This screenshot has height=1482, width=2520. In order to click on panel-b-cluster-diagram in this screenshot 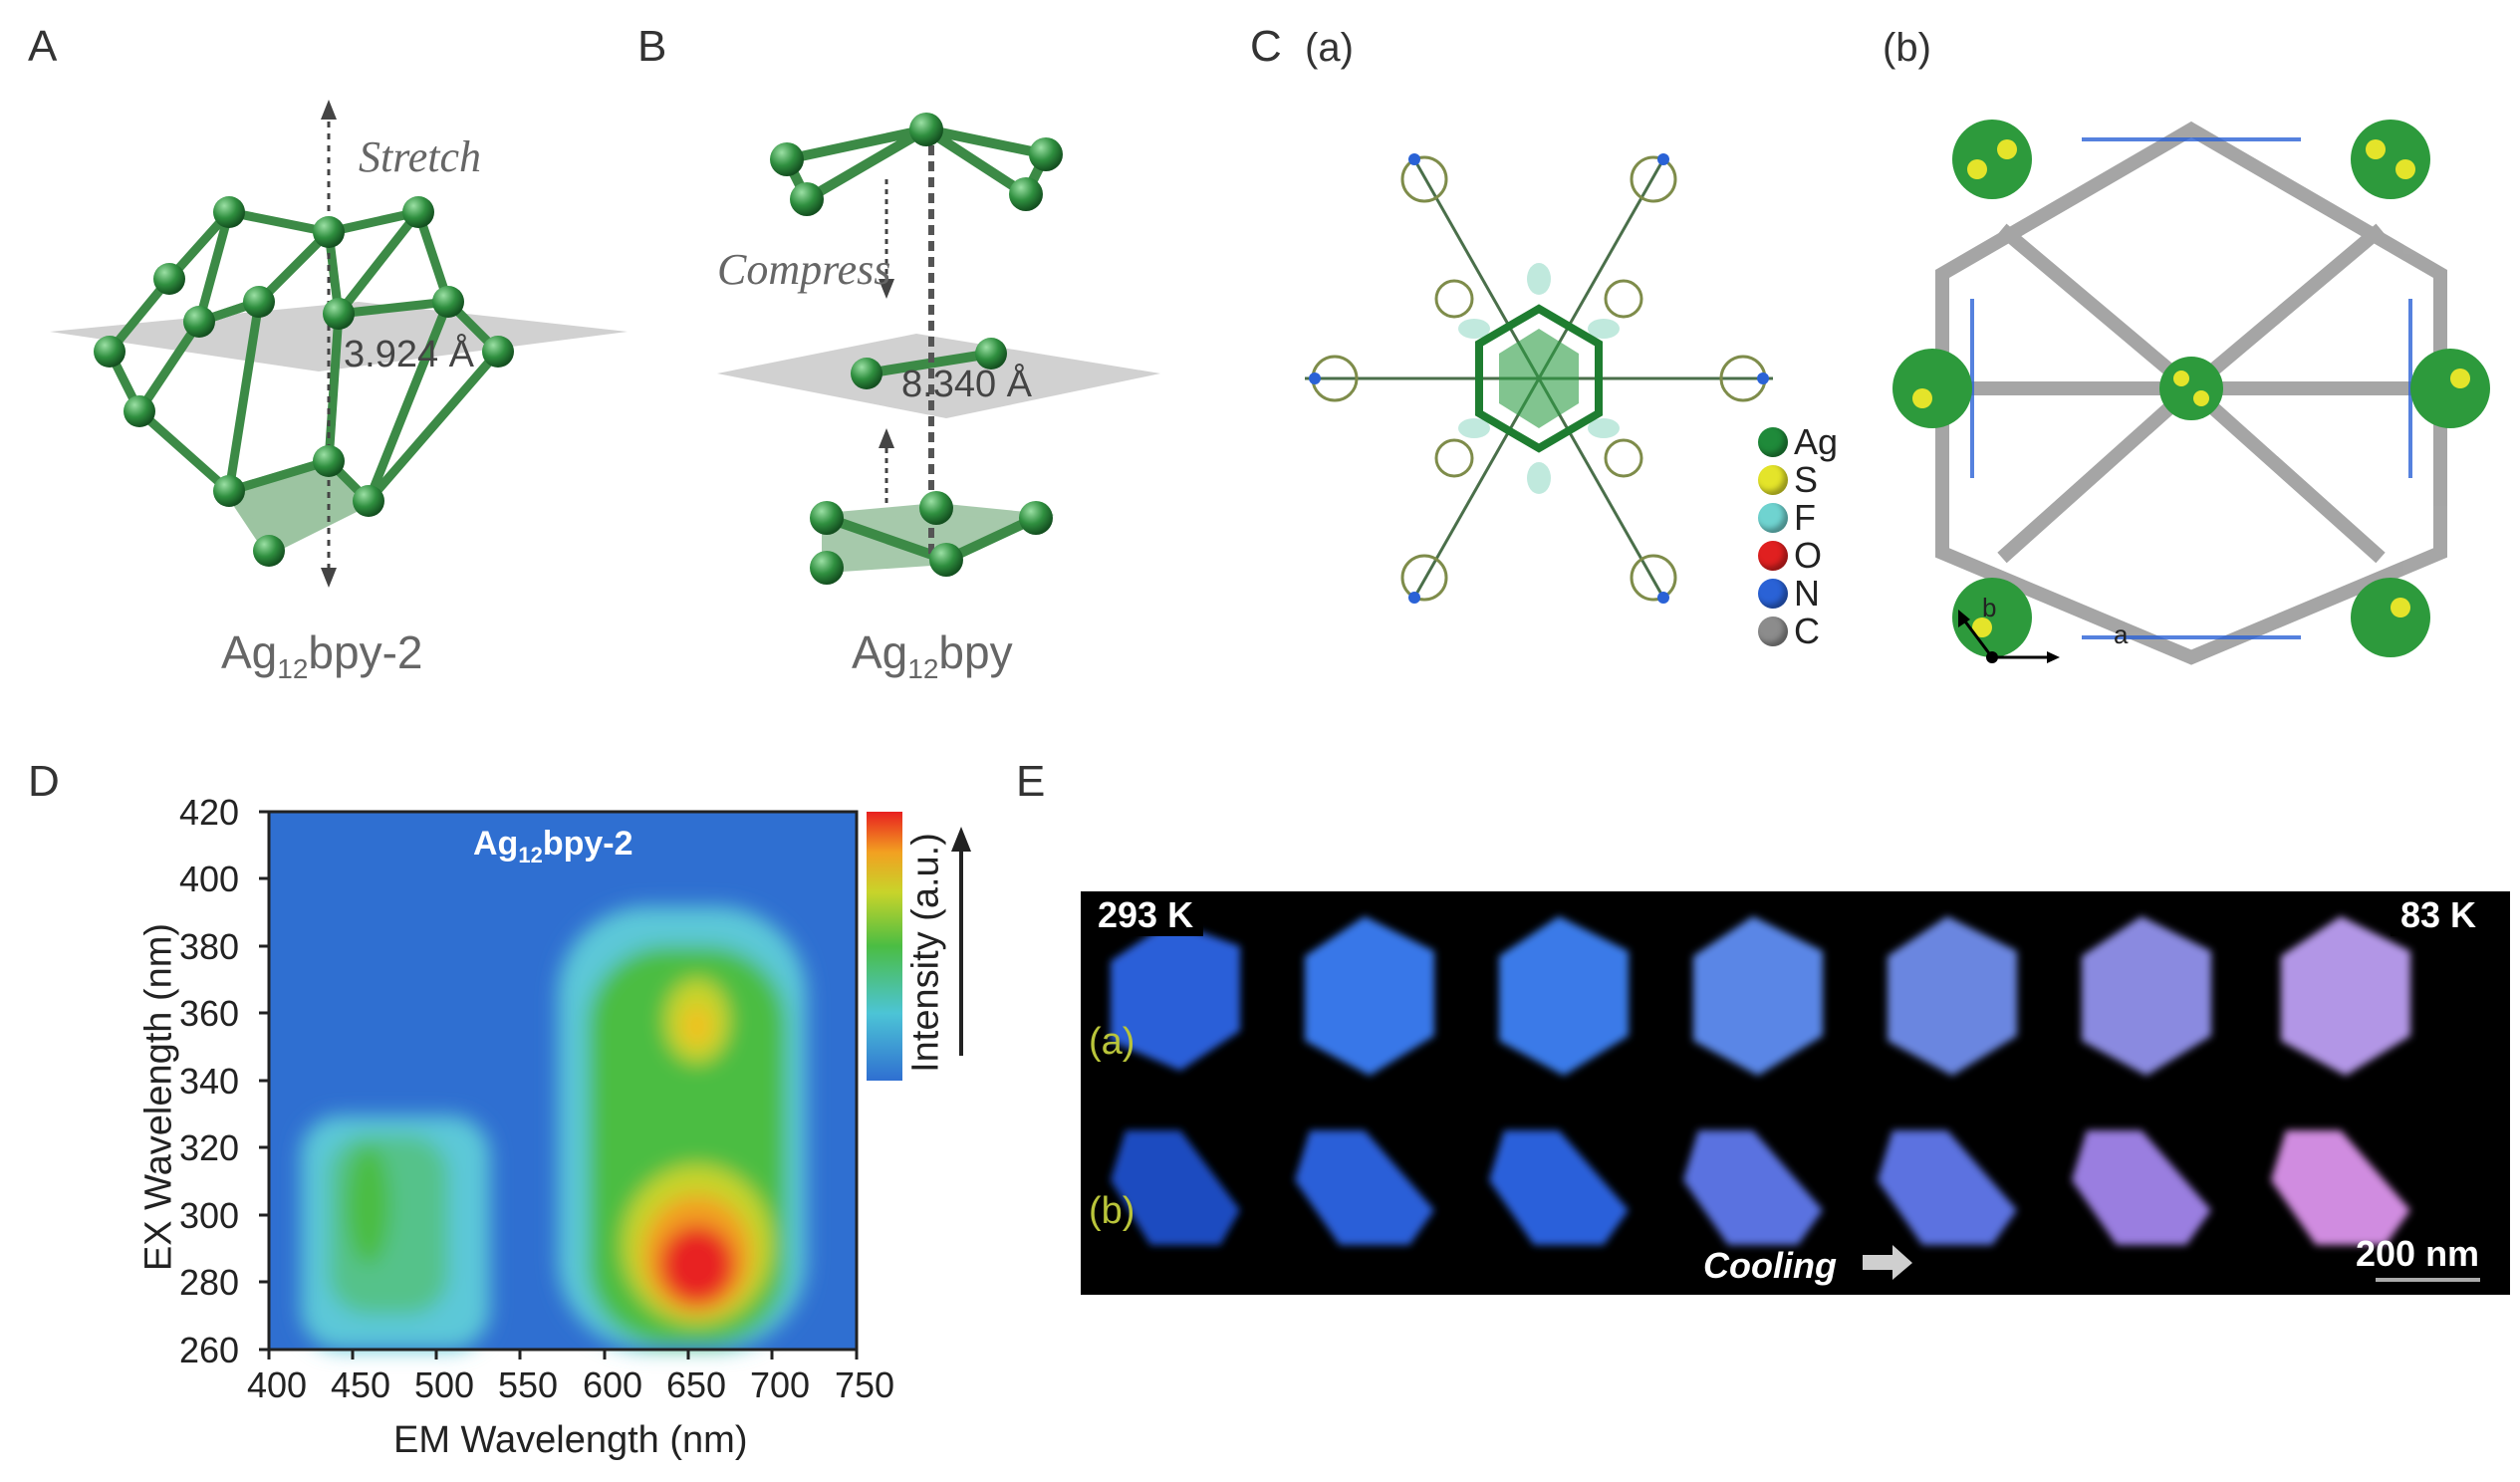, I will do `click(938, 349)`.